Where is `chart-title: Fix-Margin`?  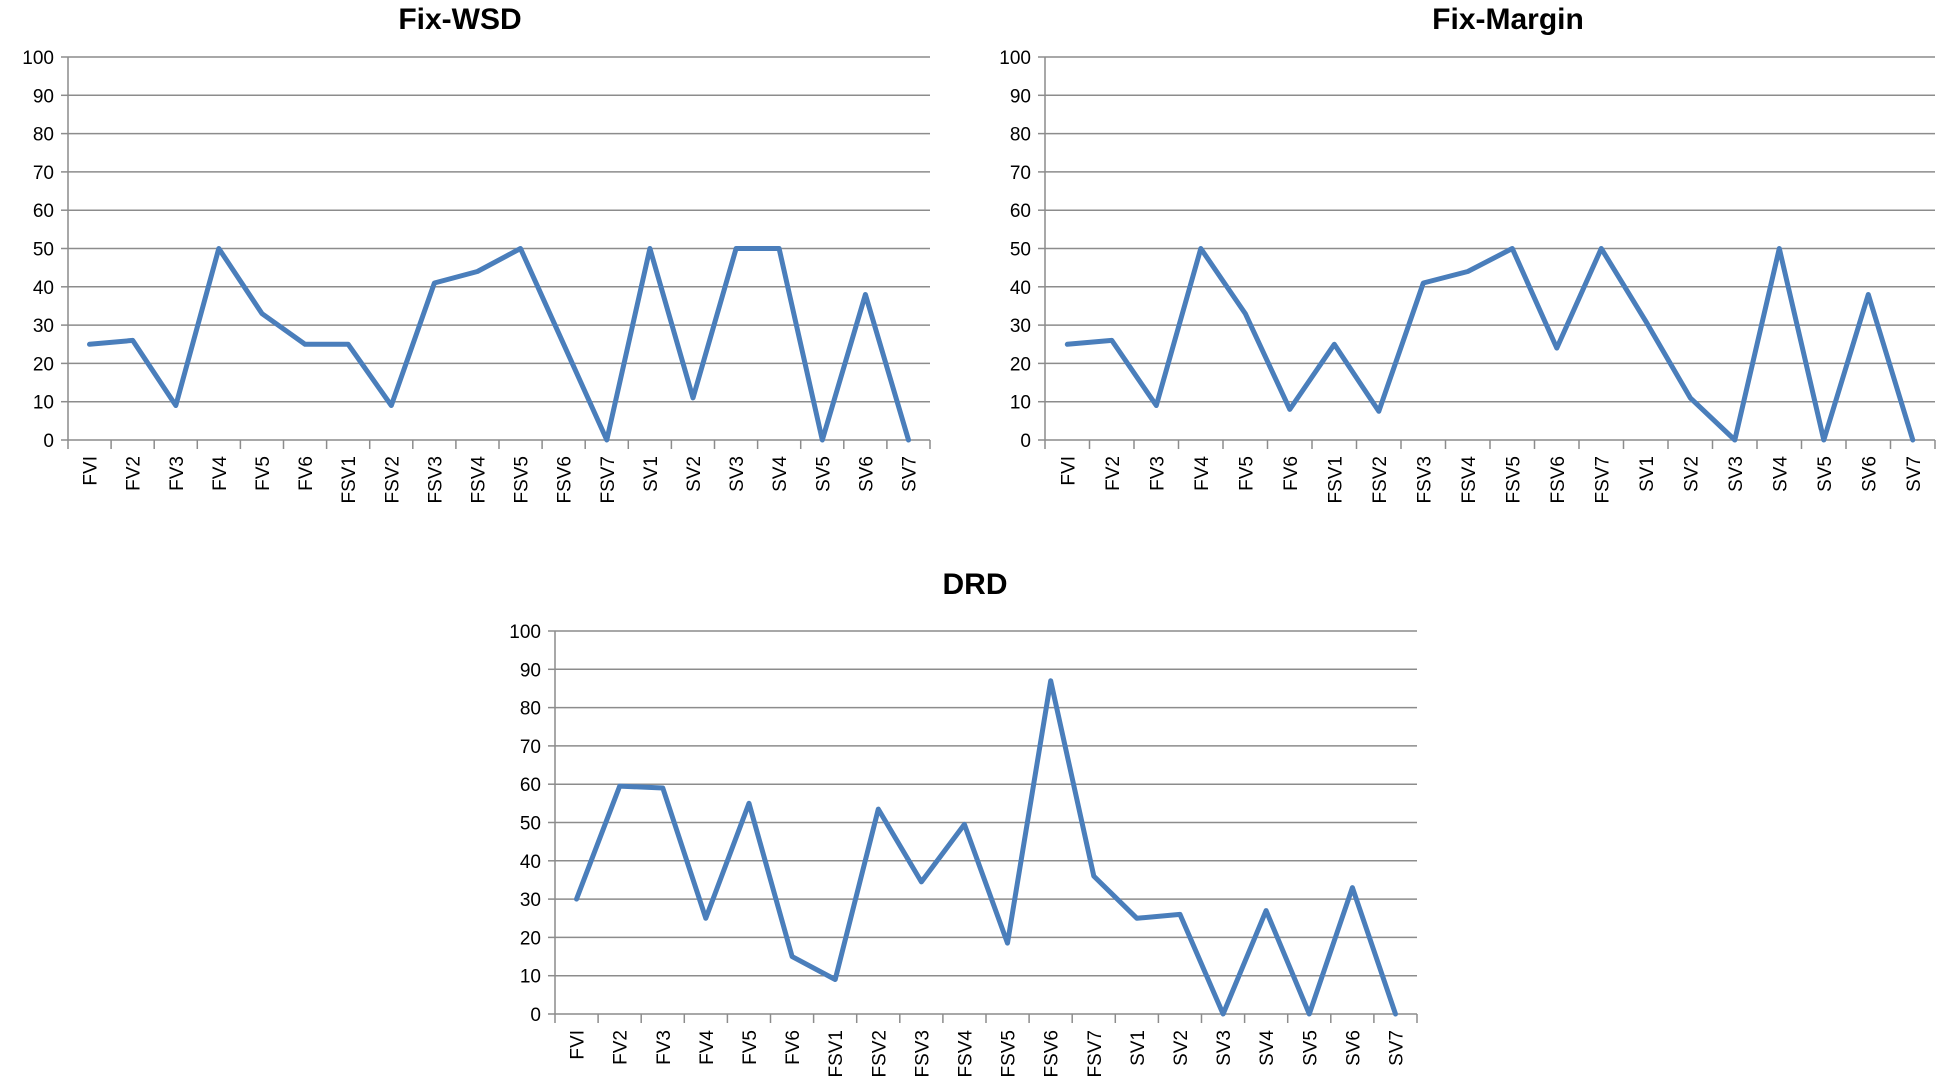
chart-title: Fix-Margin is located at coordinates (1508, 19).